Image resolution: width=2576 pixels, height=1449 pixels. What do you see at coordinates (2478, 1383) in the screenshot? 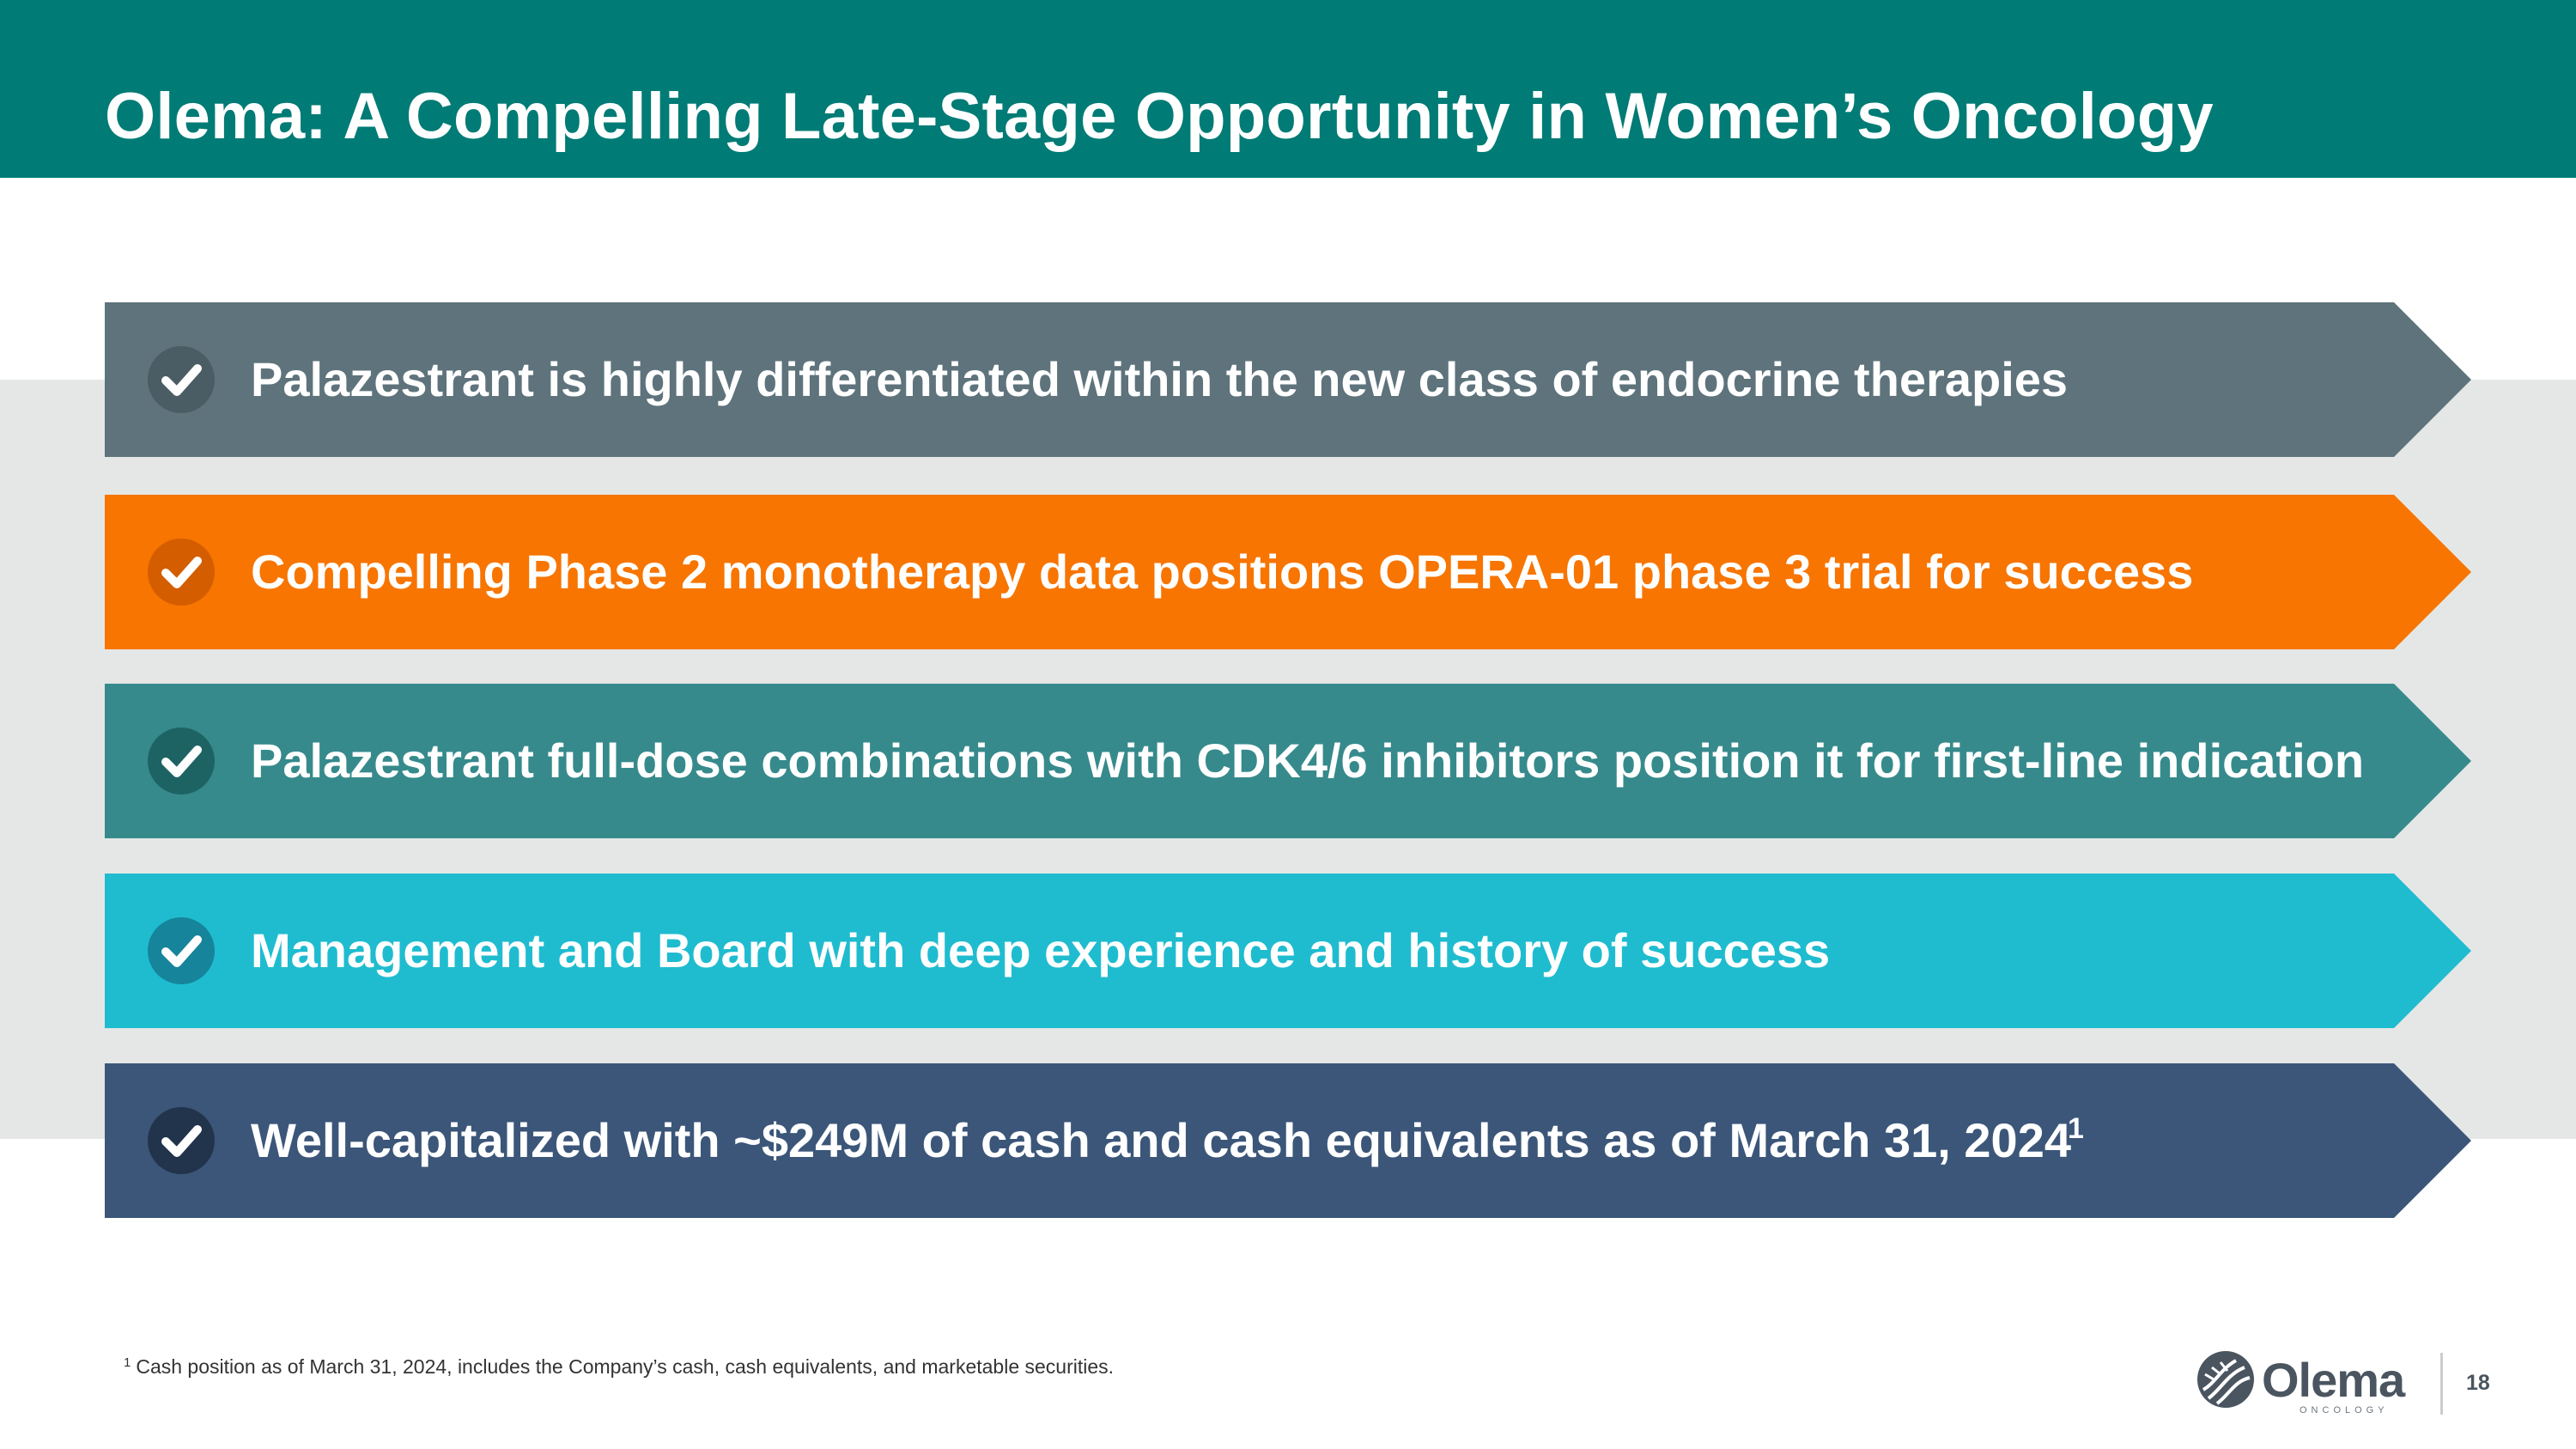
I see `page-number: 18` at bounding box center [2478, 1383].